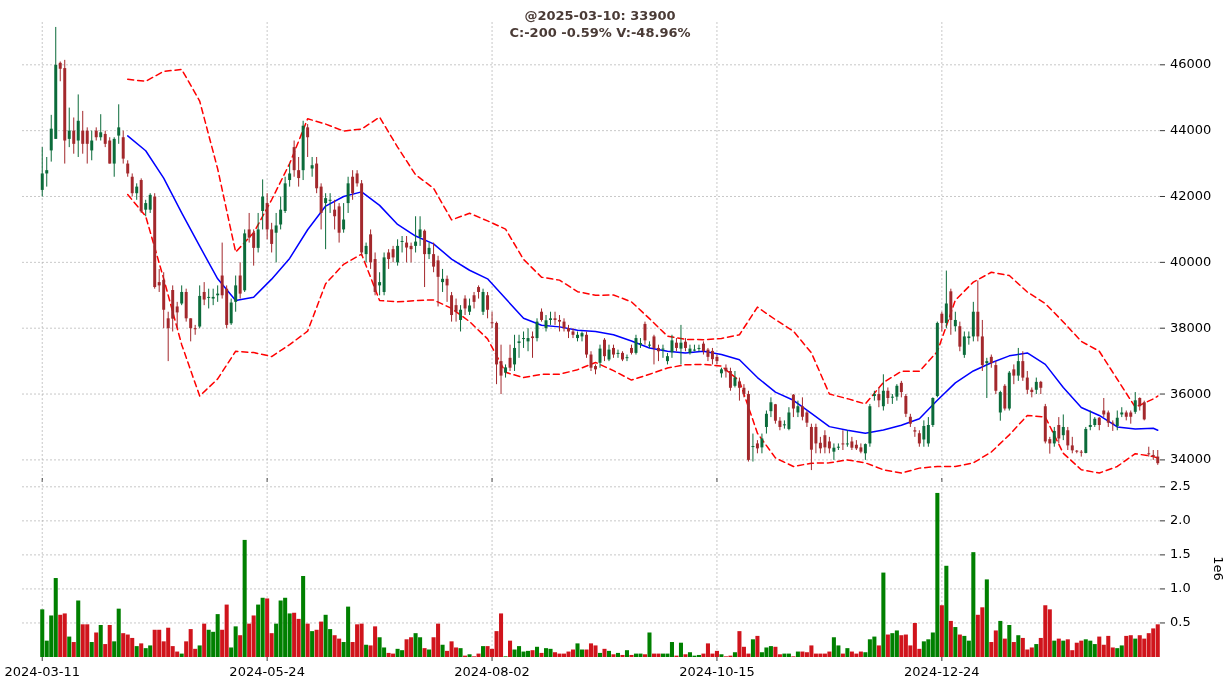 The width and height of the screenshot is (1226, 690). I want to click on y-tick-label: 40000, so click(1191, 261).